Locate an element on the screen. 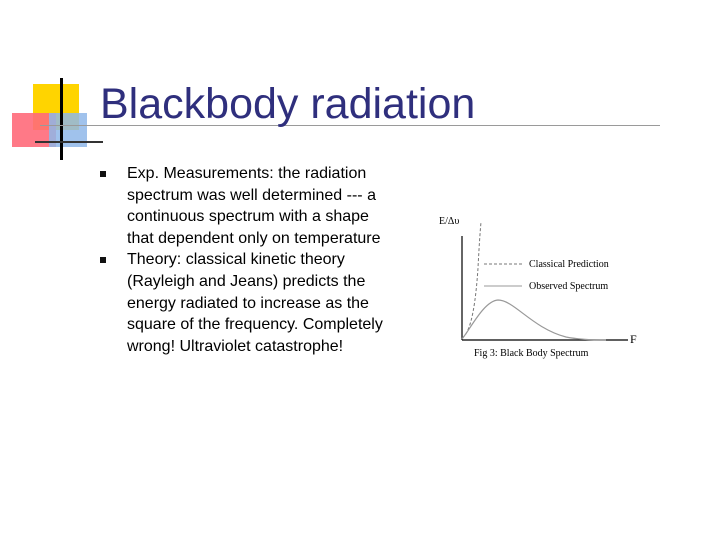 Image resolution: width=720 pixels, height=540 pixels. title-rule is located at coordinates (350, 125).